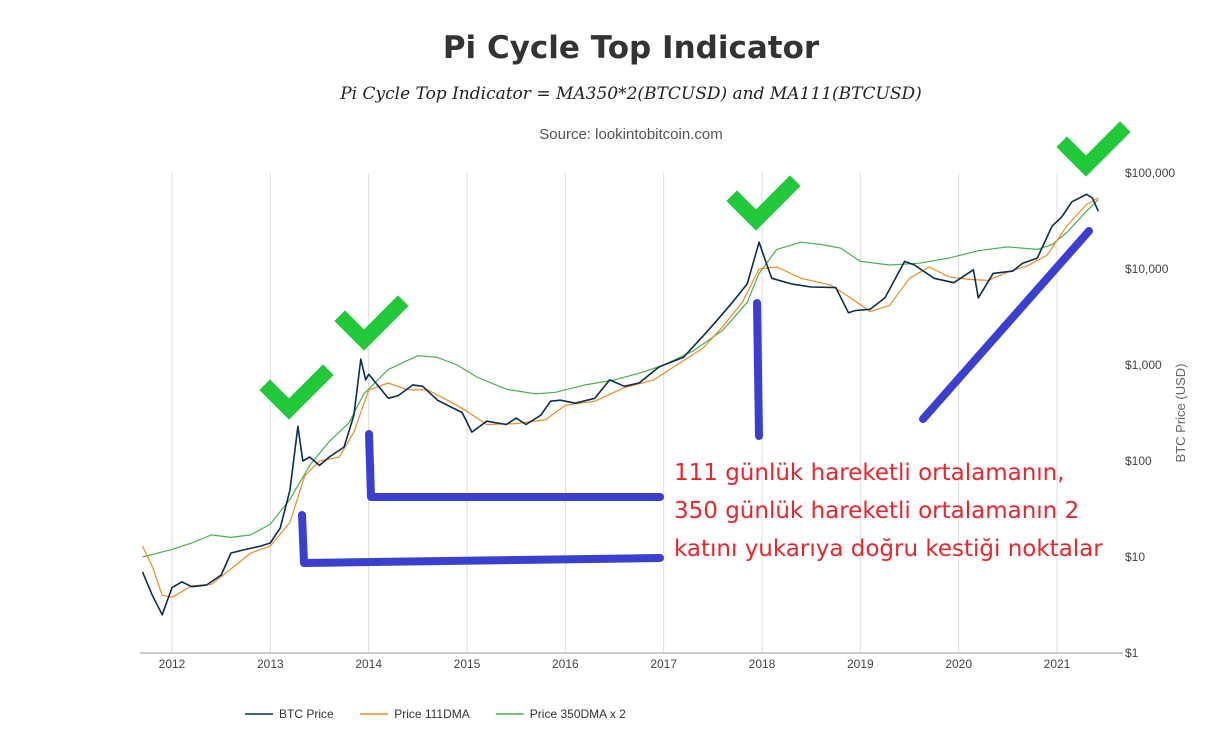 The image size is (1225, 732). Describe the element at coordinates (663, 664) in the screenshot. I see `x-tick-label: 2017` at that location.